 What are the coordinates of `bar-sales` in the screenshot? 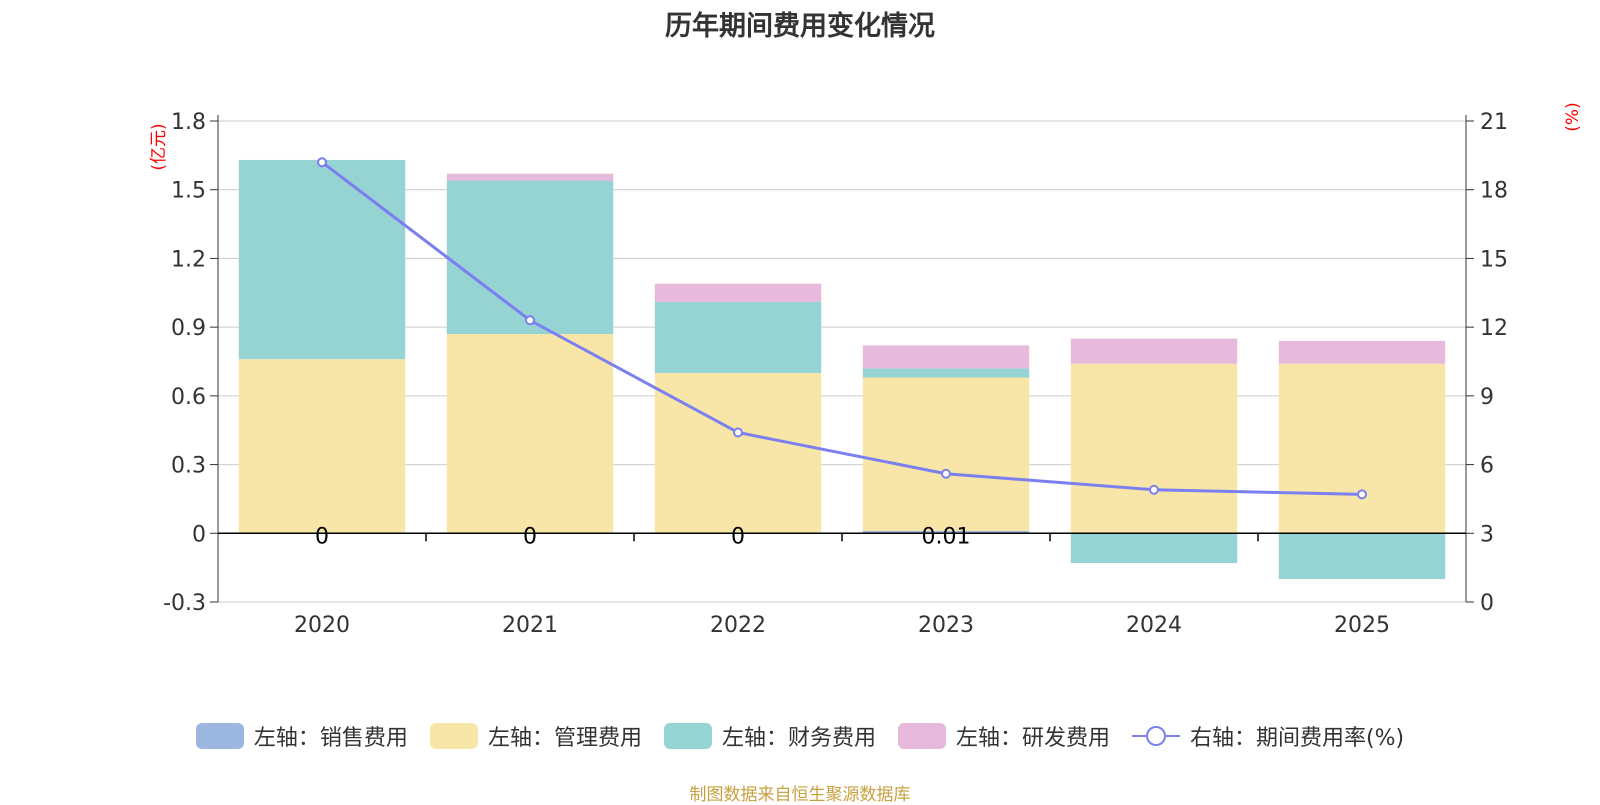 It's located at (946, 532).